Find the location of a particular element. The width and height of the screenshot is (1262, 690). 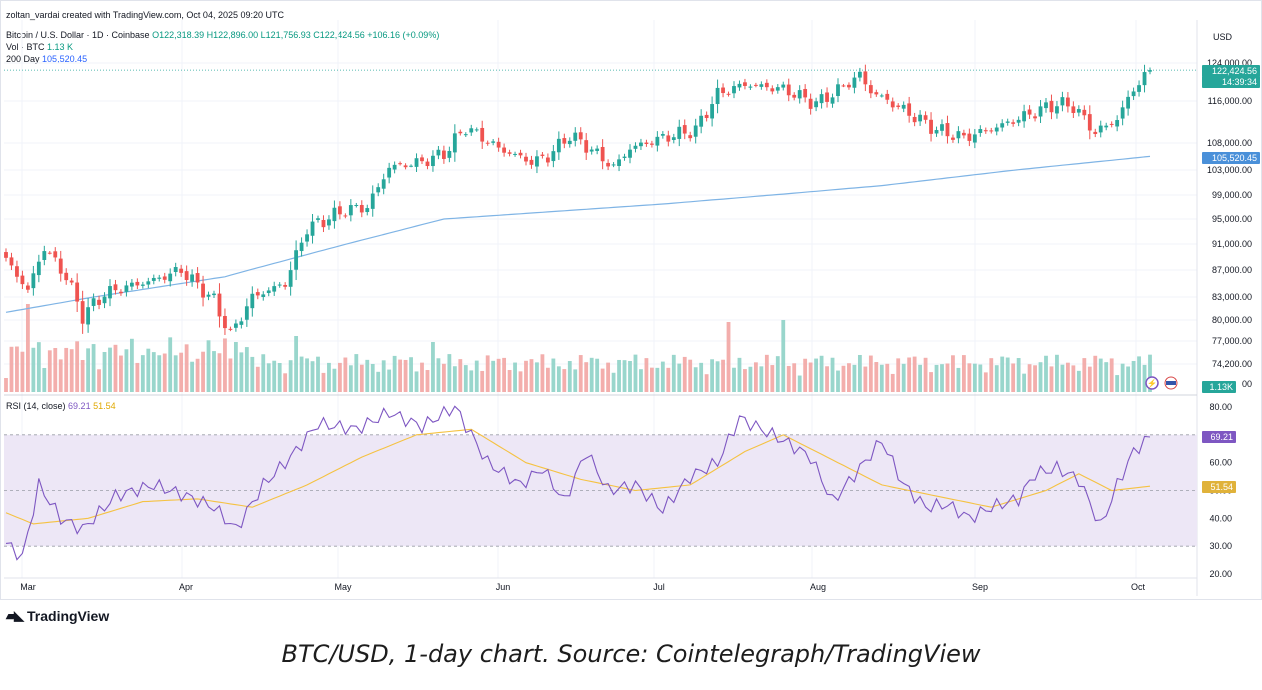

lightning-glyph: ⚡ is located at coordinates (1152, 383).